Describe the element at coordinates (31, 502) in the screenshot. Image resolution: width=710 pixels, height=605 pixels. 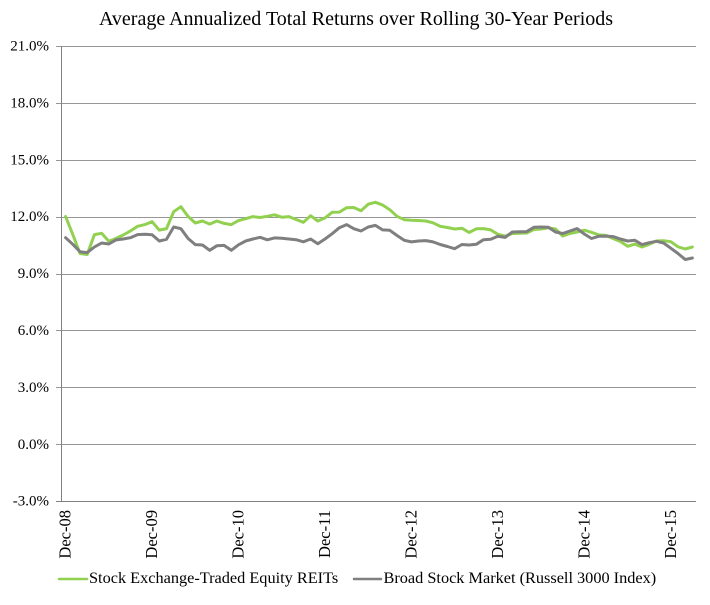
I see `svg-text: -3.0%` at that location.